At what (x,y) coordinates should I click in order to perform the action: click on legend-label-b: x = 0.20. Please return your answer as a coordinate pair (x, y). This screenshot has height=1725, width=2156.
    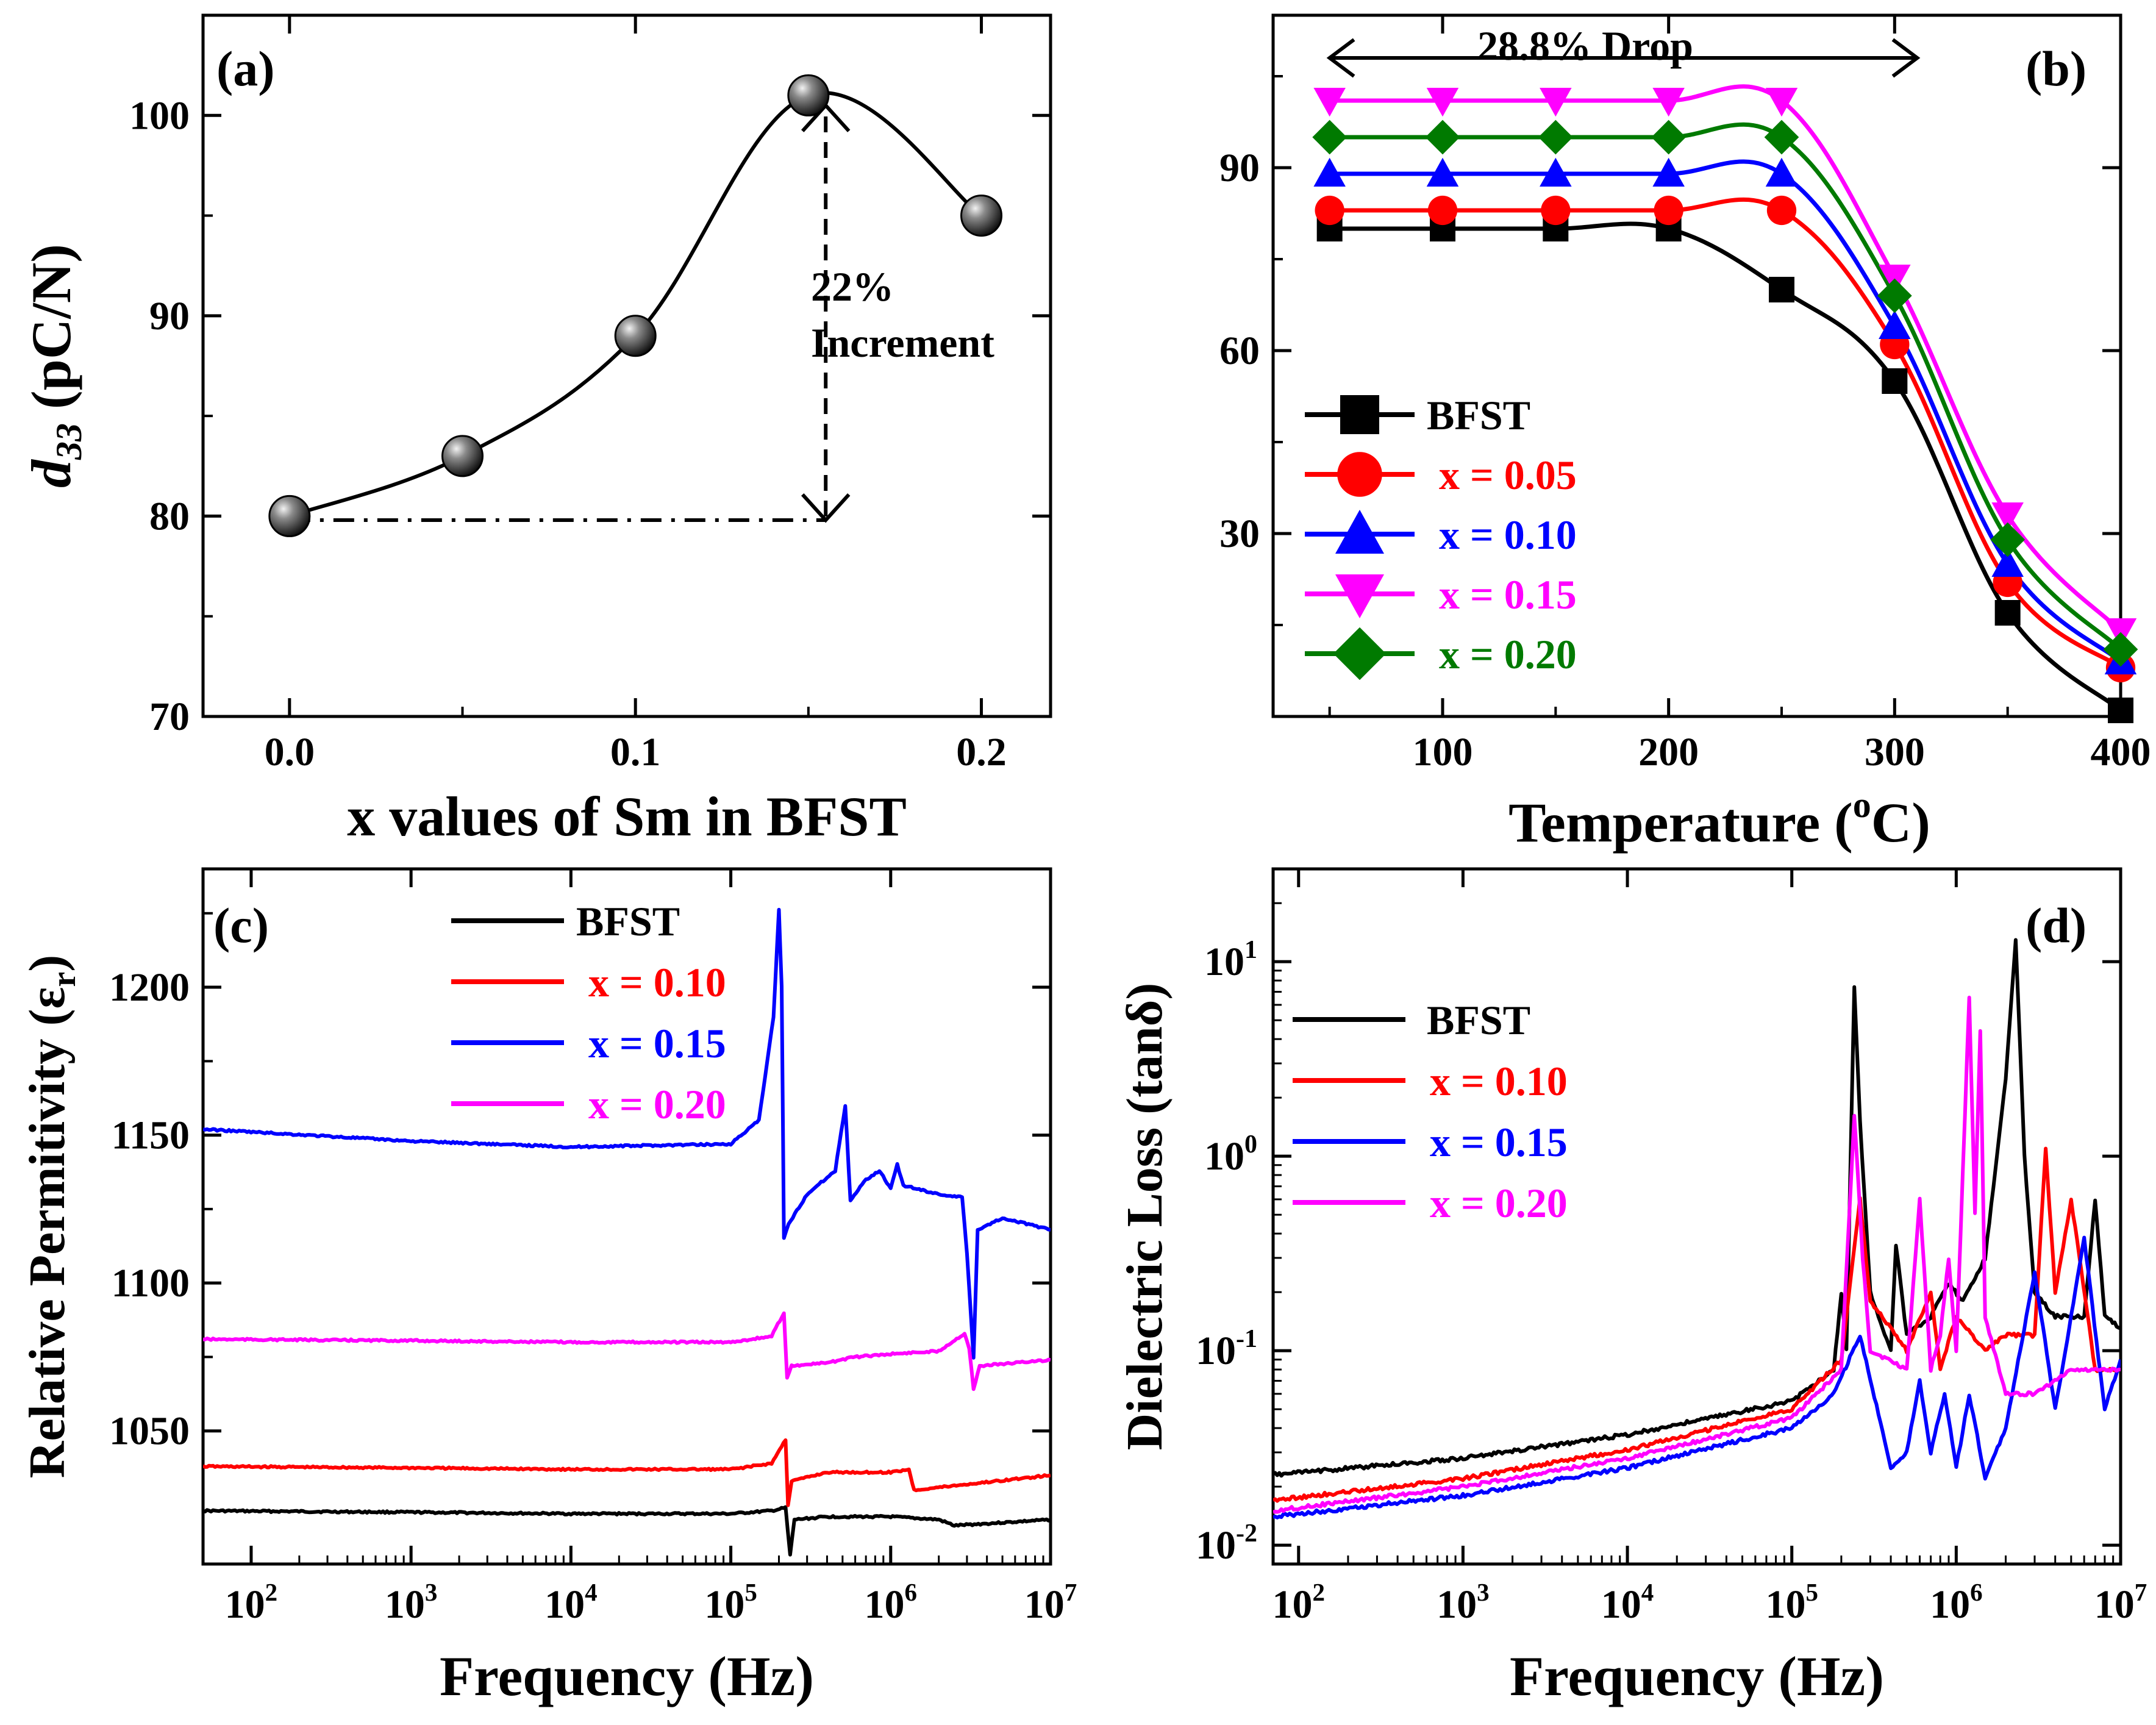
    Looking at the image, I should click on (1508, 654).